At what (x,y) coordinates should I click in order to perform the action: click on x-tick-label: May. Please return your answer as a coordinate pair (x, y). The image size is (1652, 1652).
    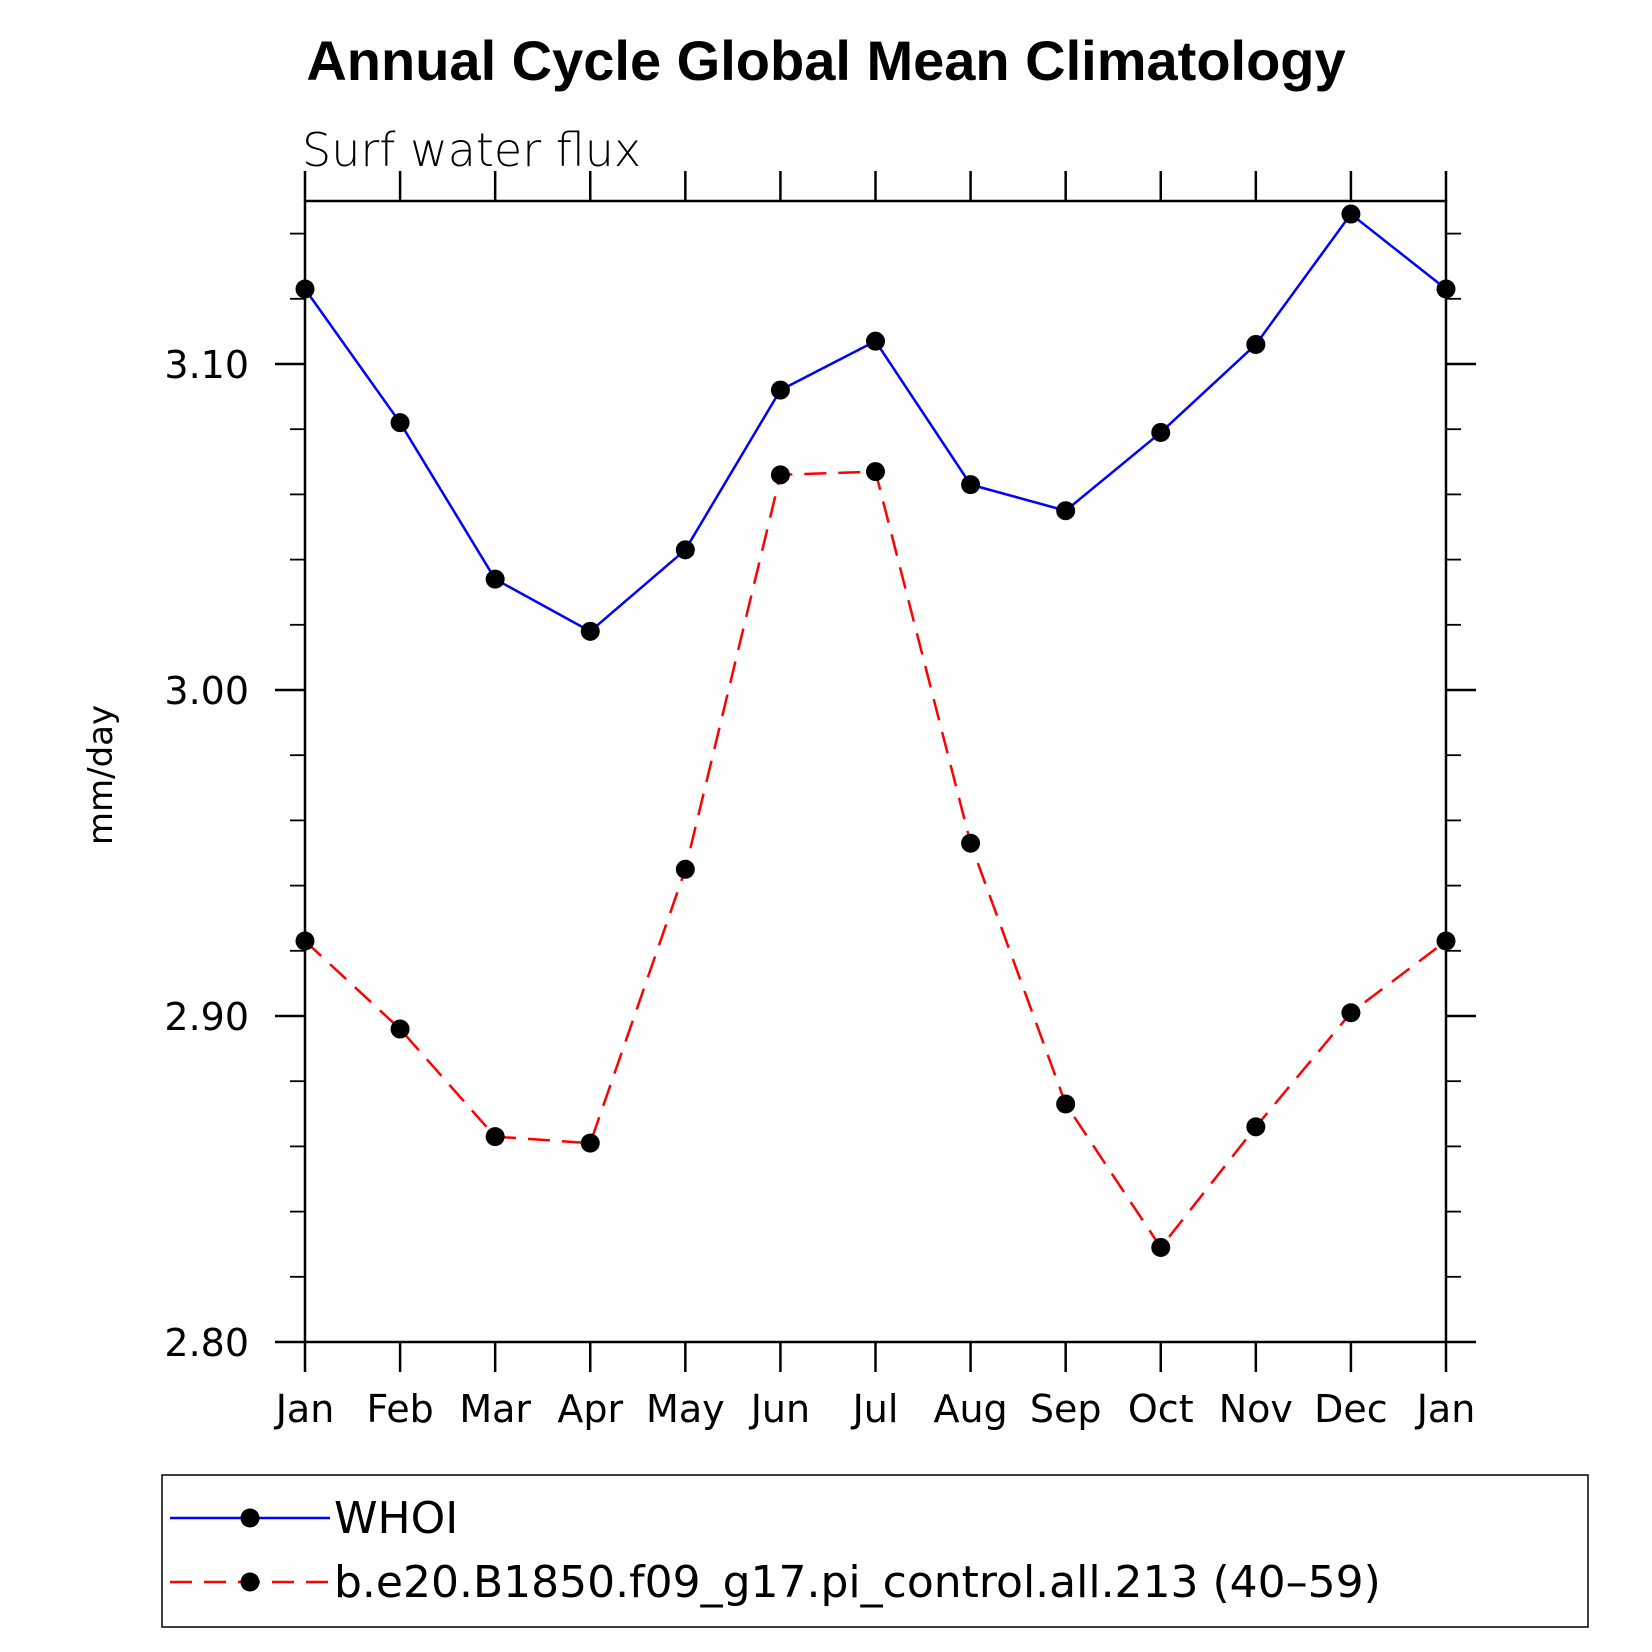
    Looking at the image, I should click on (685, 1409).